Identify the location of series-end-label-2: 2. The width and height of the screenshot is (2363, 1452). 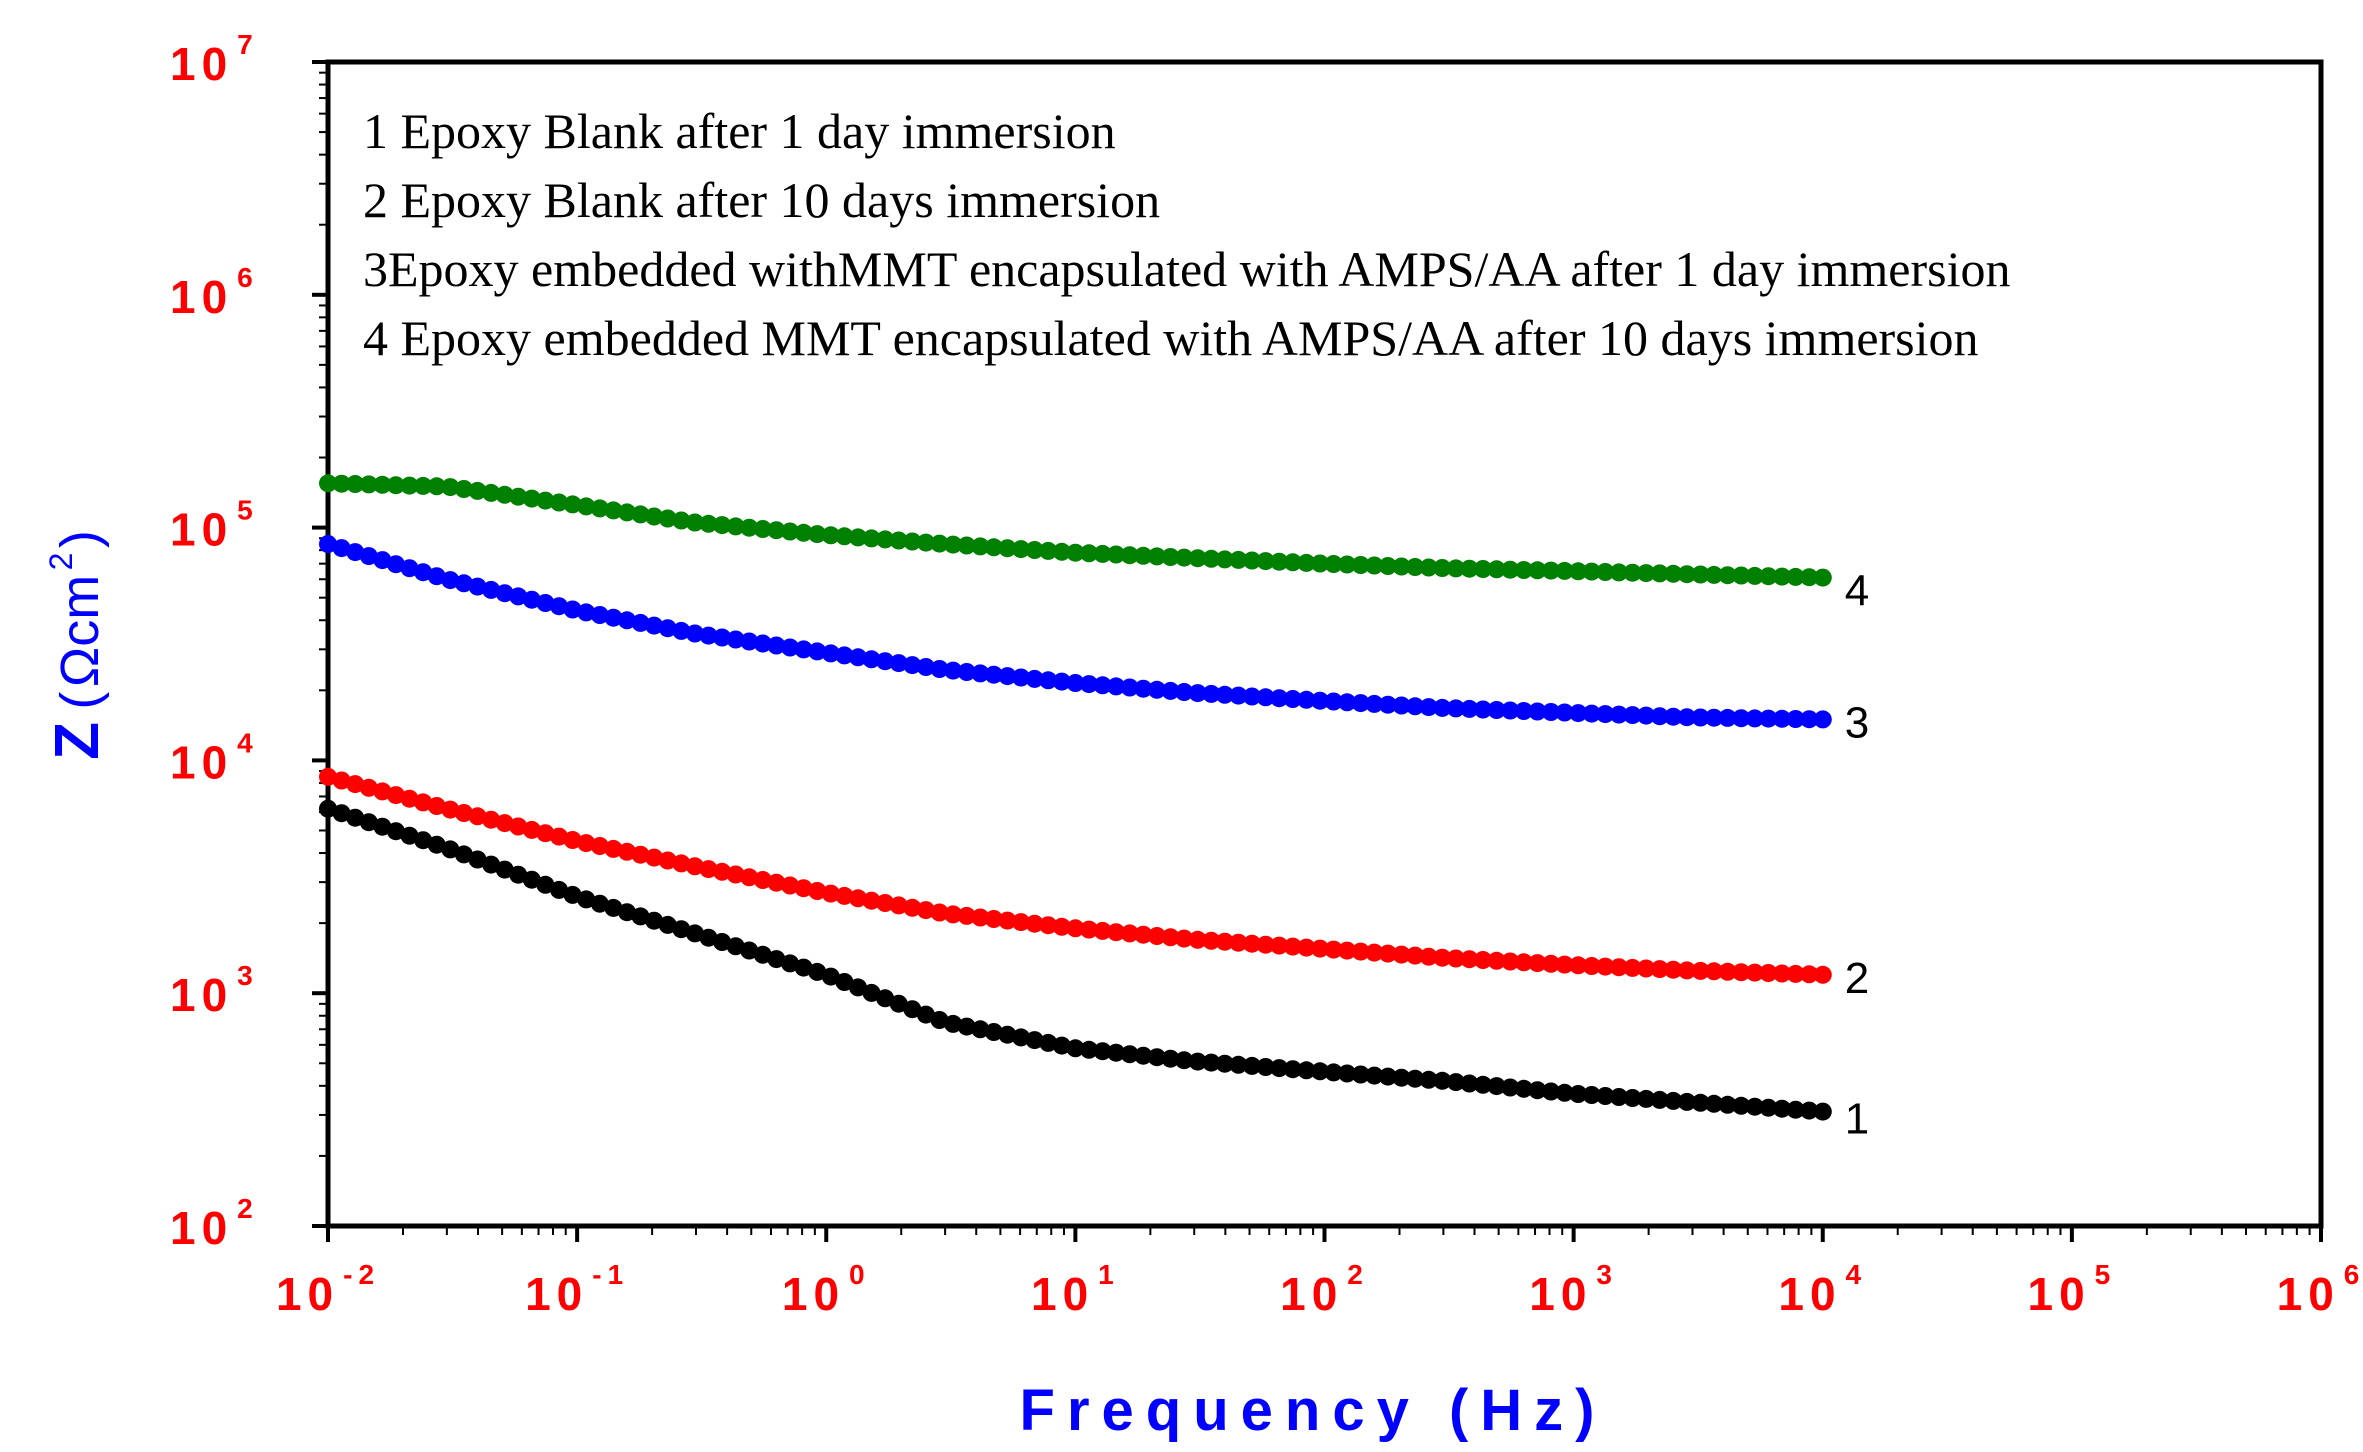
(1857, 978).